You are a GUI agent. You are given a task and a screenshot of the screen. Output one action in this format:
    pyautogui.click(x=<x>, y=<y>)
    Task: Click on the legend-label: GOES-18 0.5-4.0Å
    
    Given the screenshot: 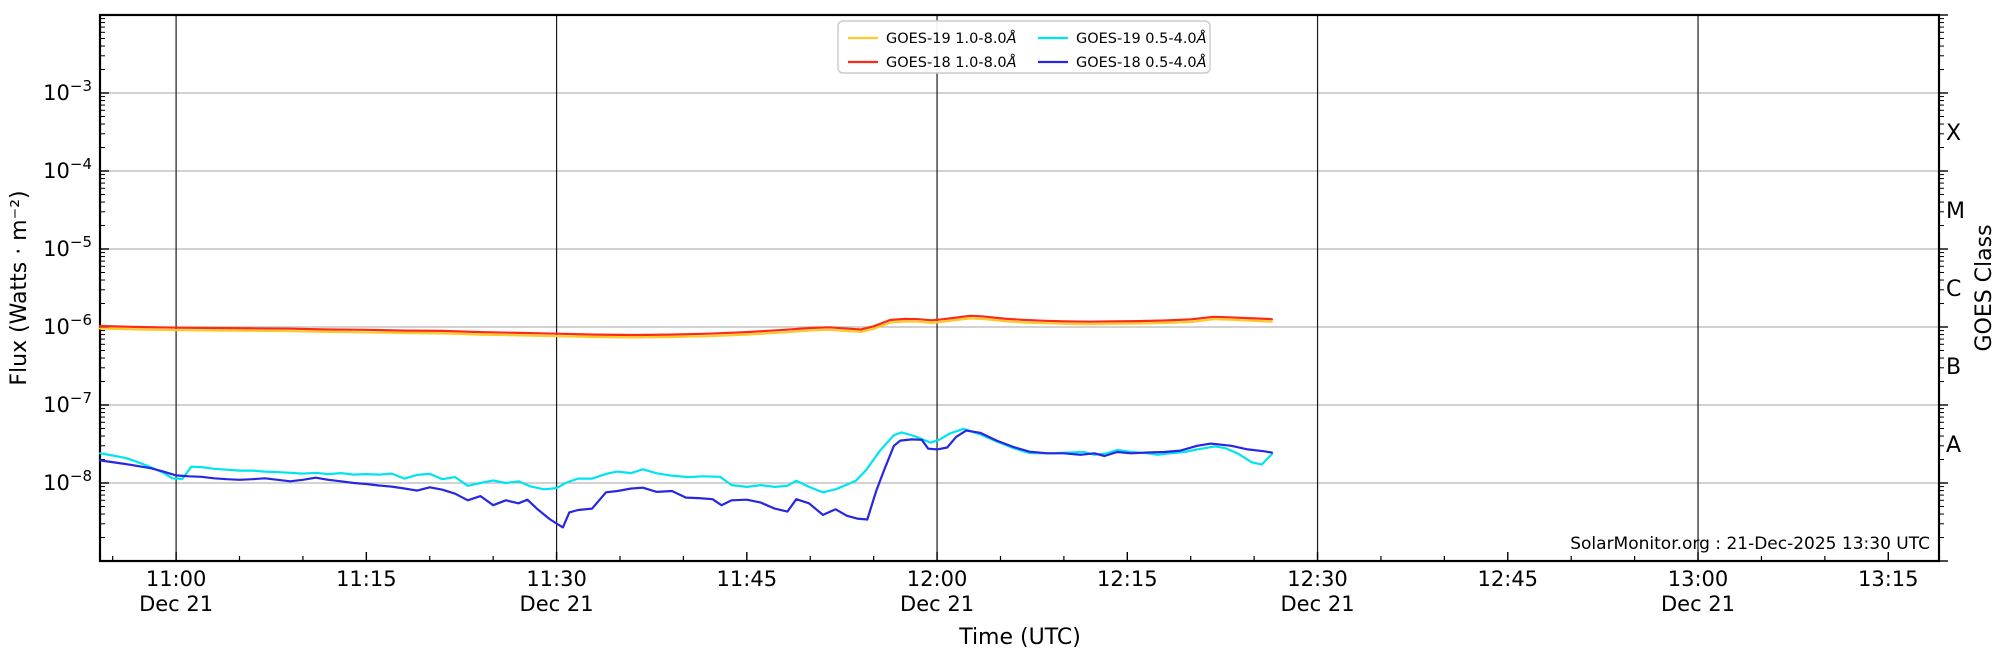 What is the action you would take?
    pyautogui.click(x=1141, y=62)
    